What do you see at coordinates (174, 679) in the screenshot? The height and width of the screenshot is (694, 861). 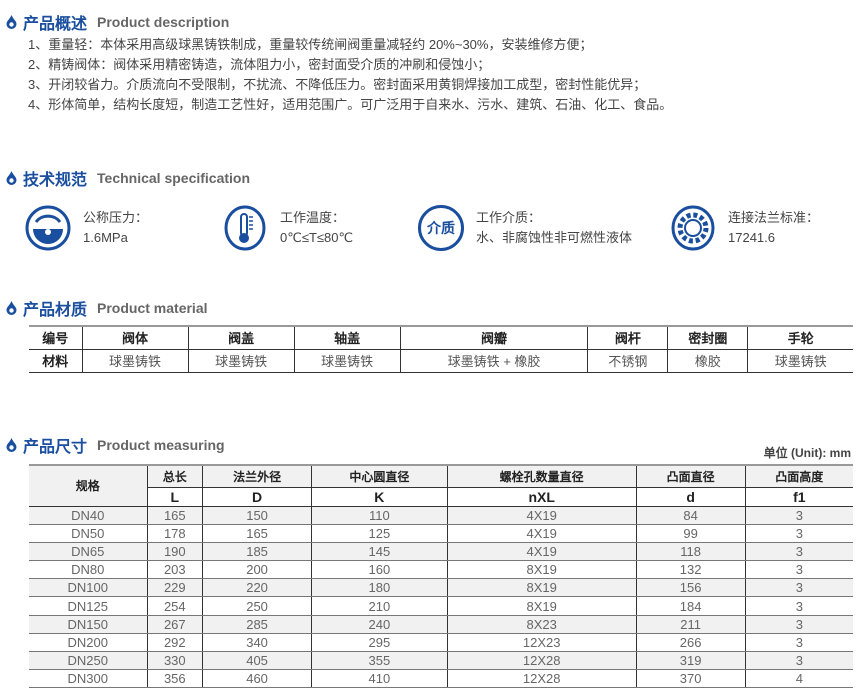 I see `table-cell: 356` at bounding box center [174, 679].